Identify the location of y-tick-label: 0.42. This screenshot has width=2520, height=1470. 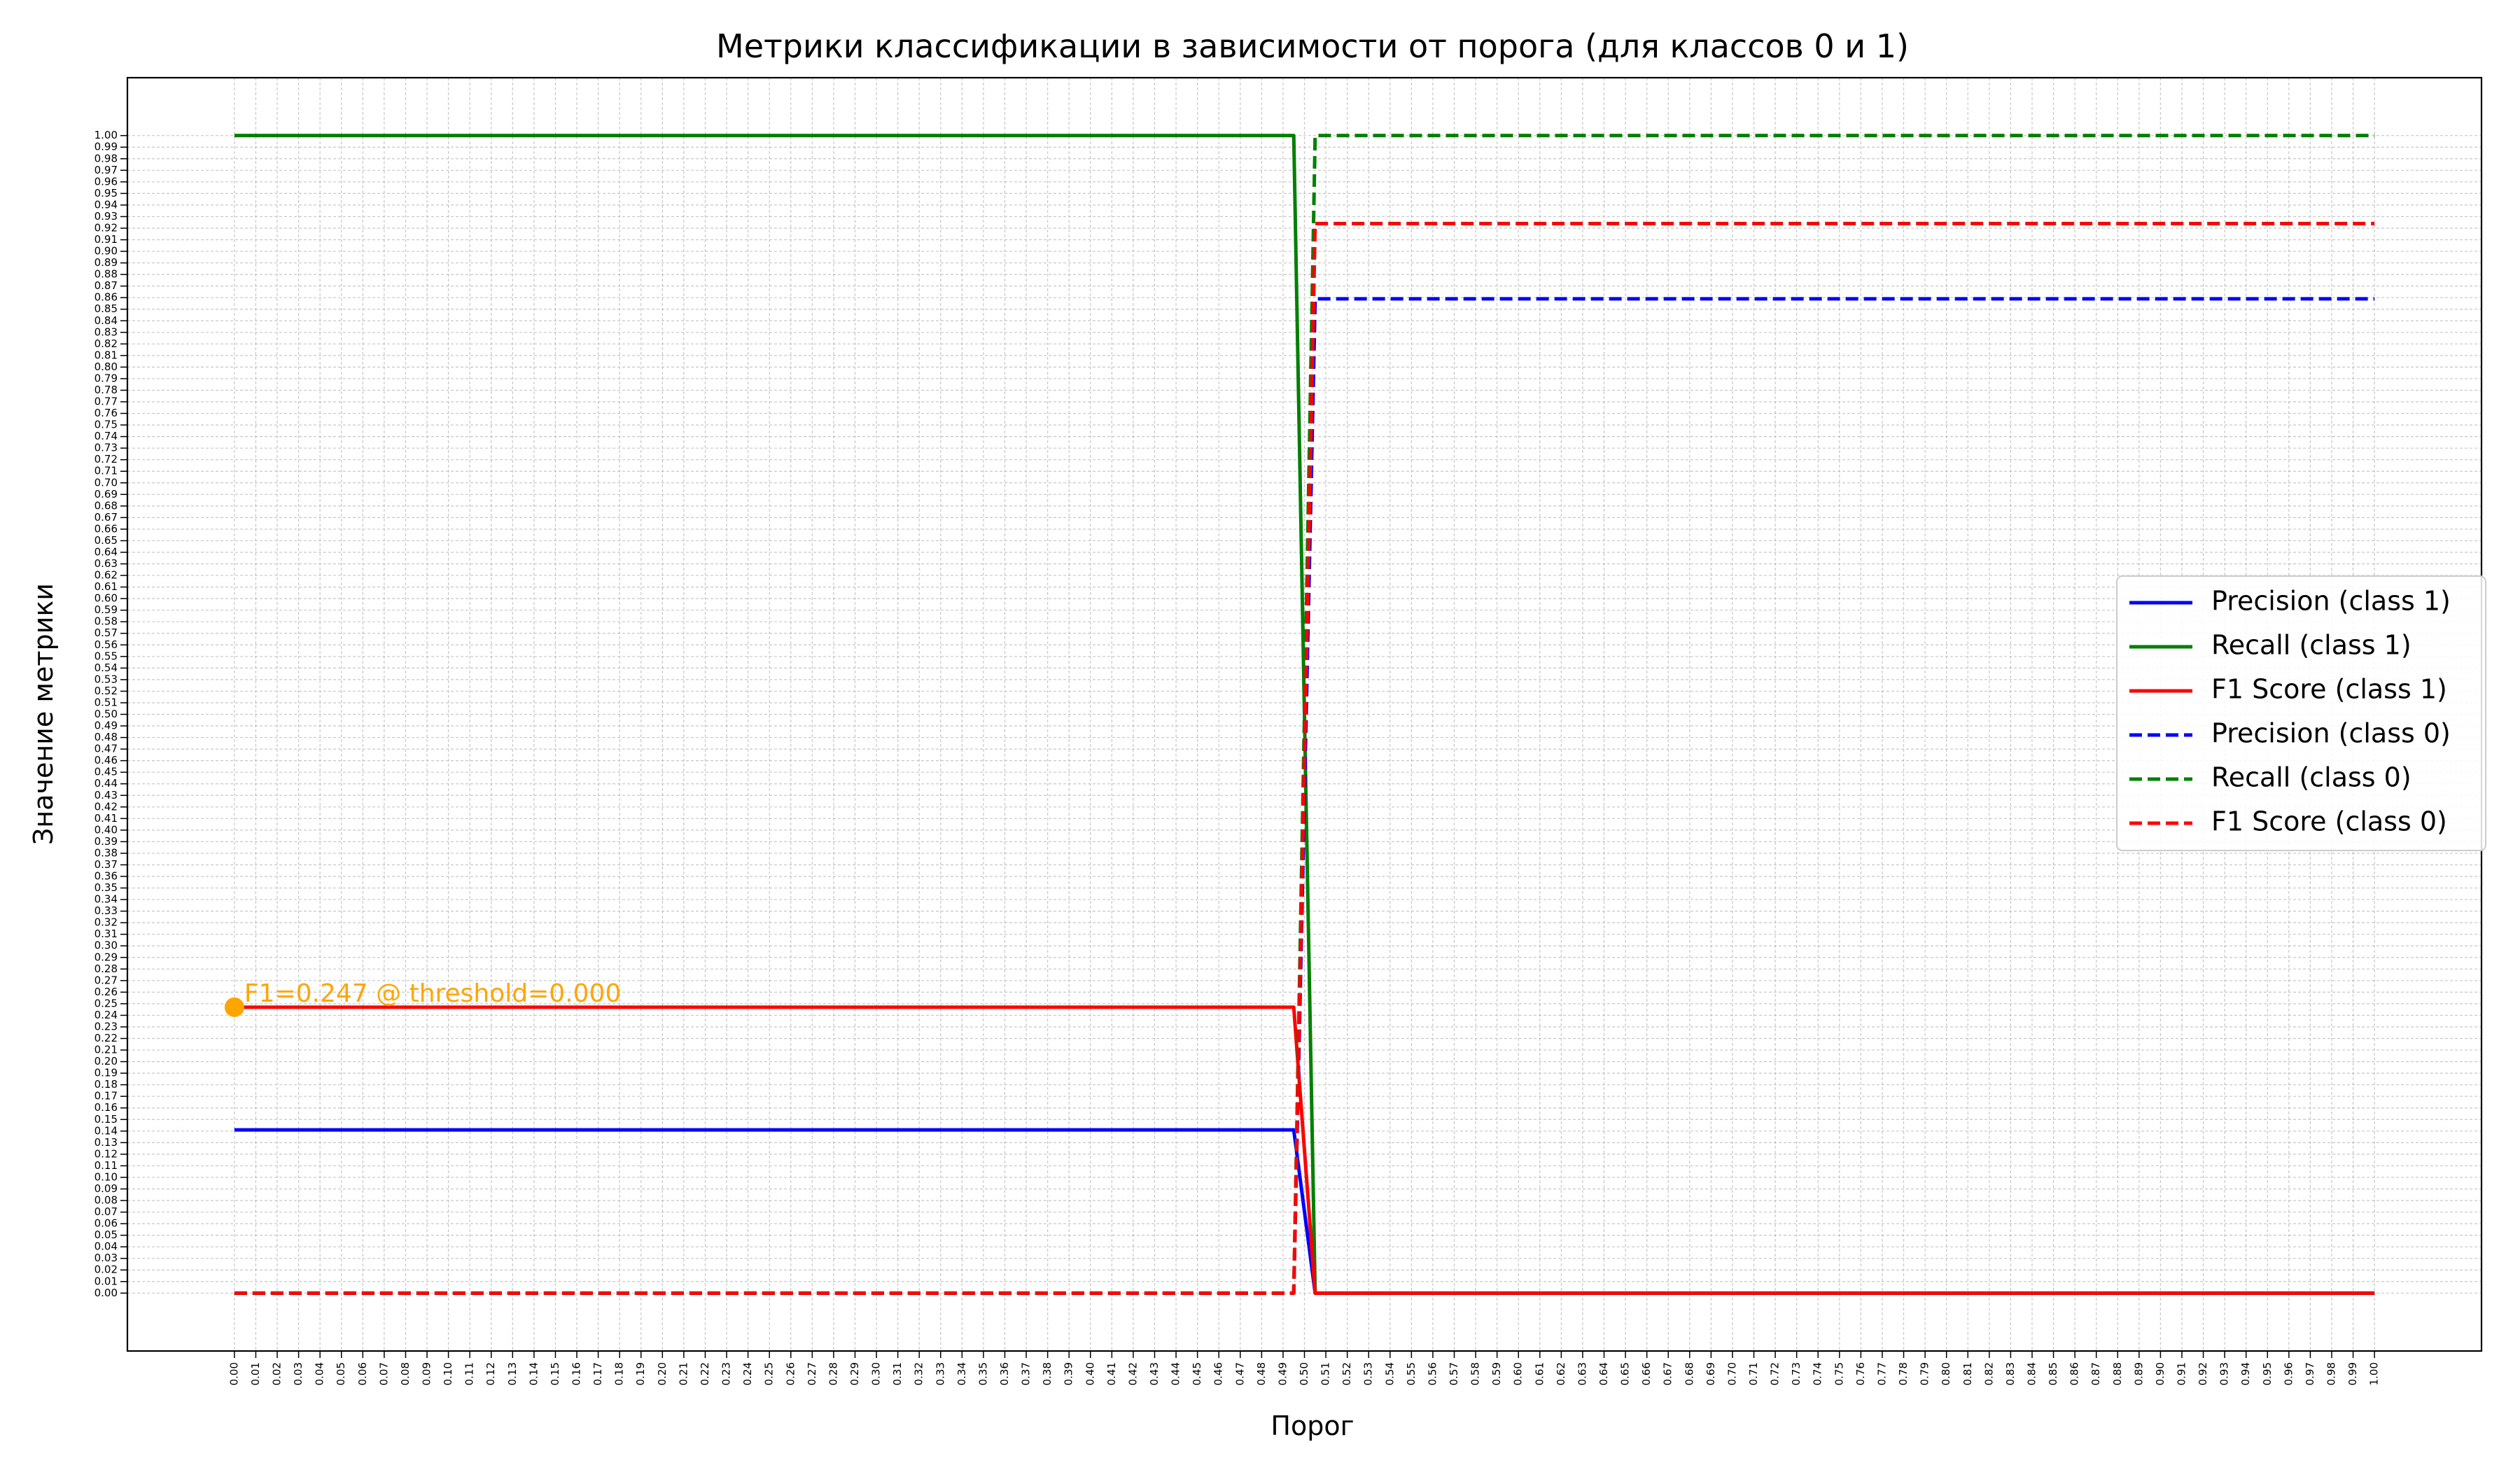
(106, 806).